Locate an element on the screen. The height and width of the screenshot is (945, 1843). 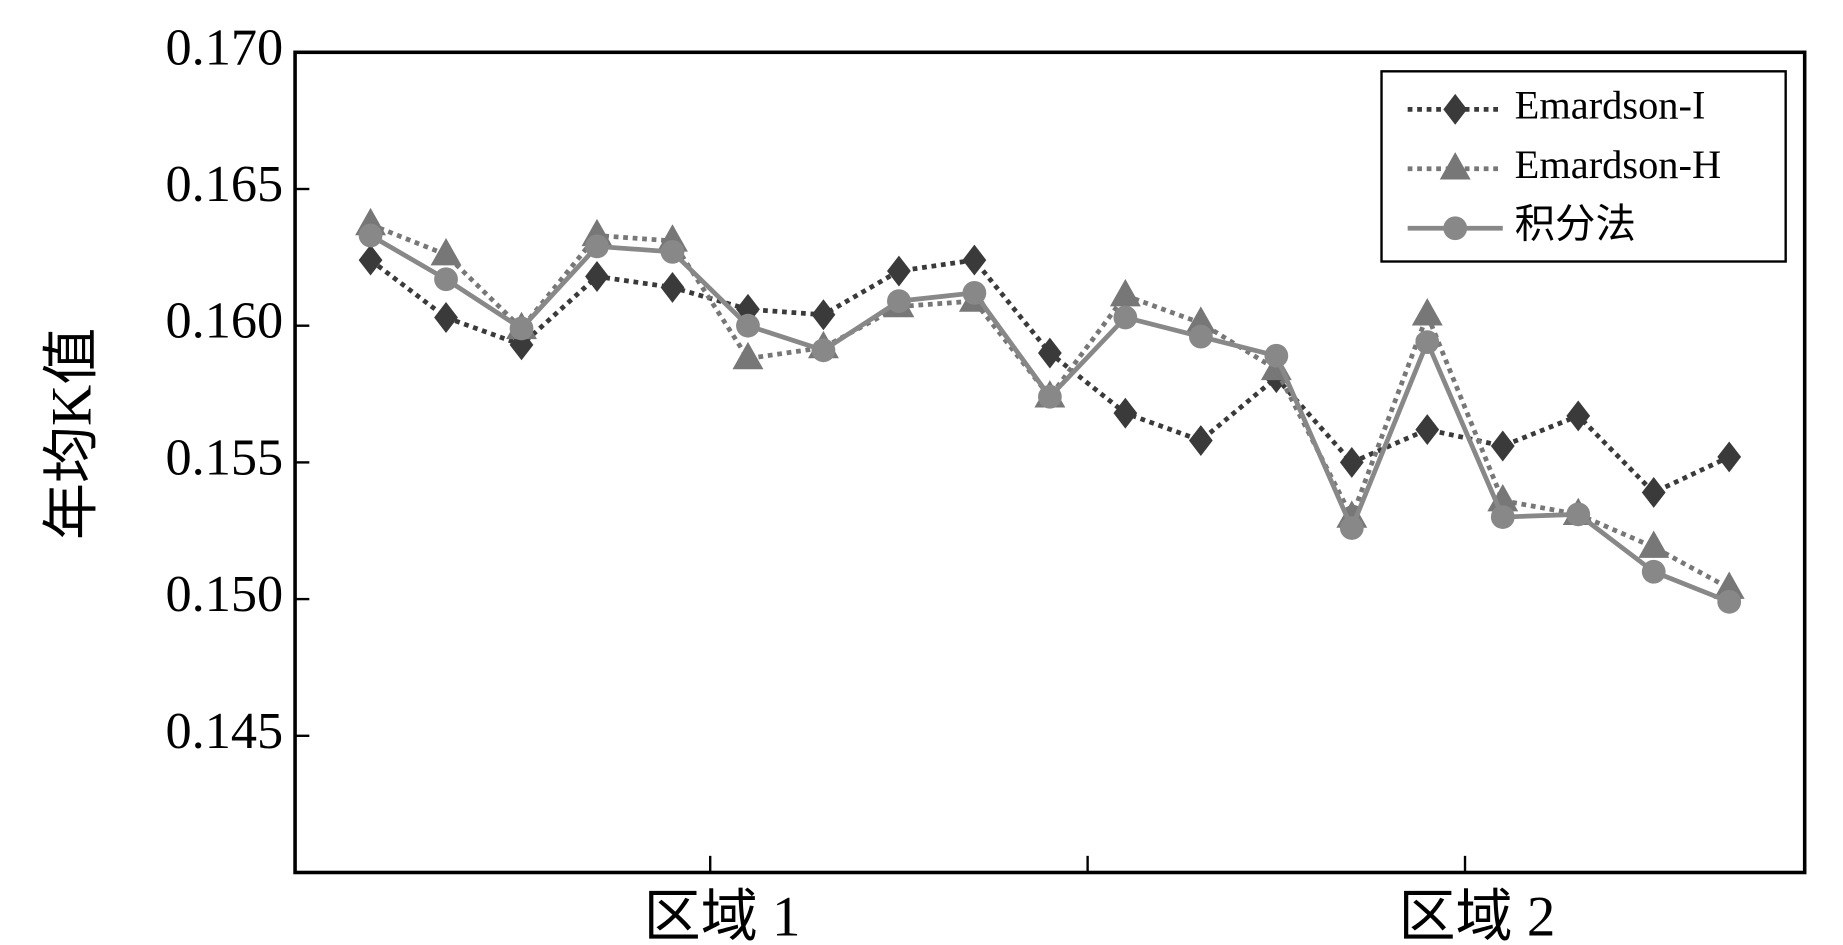
legend-label: 积分法 is located at coordinates (1575, 224).